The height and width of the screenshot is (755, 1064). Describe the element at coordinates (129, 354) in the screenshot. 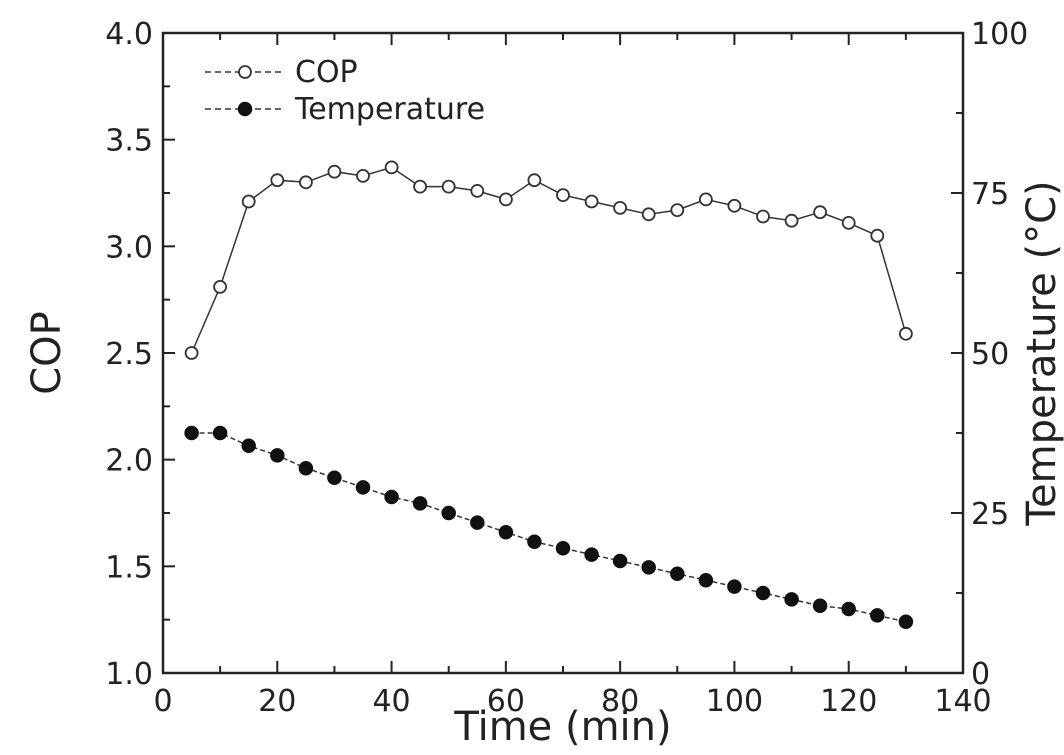

I see `y-tick-label: 2.5` at that location.